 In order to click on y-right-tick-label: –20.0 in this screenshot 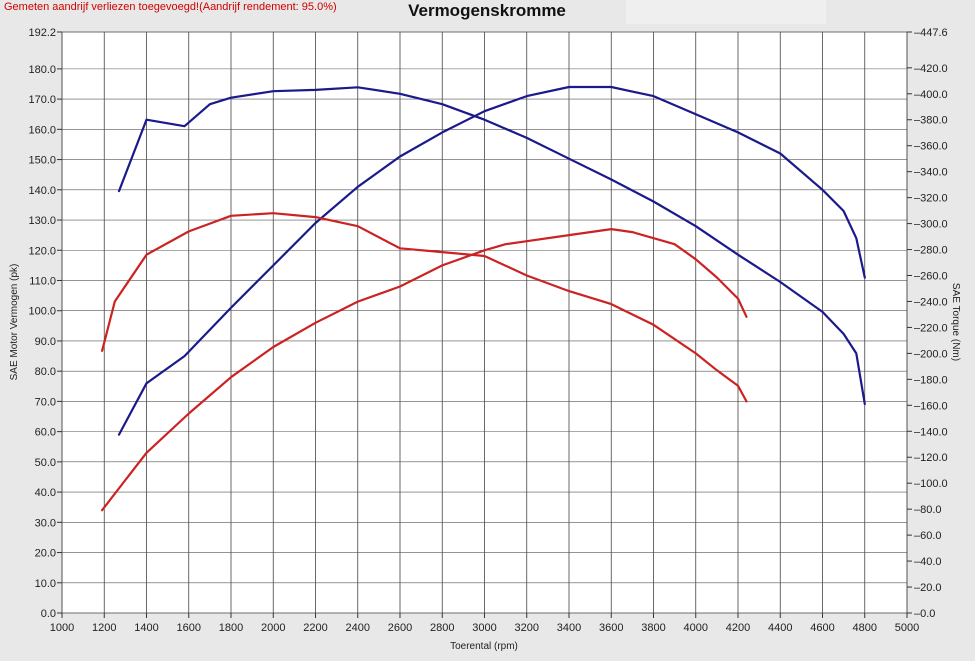, I will do `click(928, 588)`.